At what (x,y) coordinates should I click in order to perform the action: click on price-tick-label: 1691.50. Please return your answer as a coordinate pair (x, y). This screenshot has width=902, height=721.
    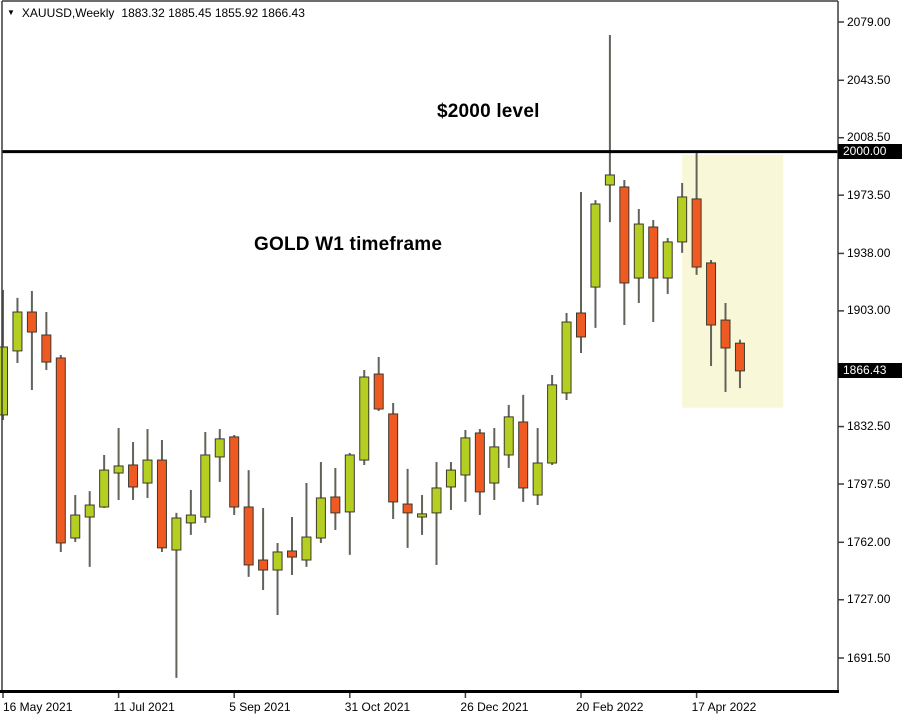
    Looking at the image, I should click on (869, 657).